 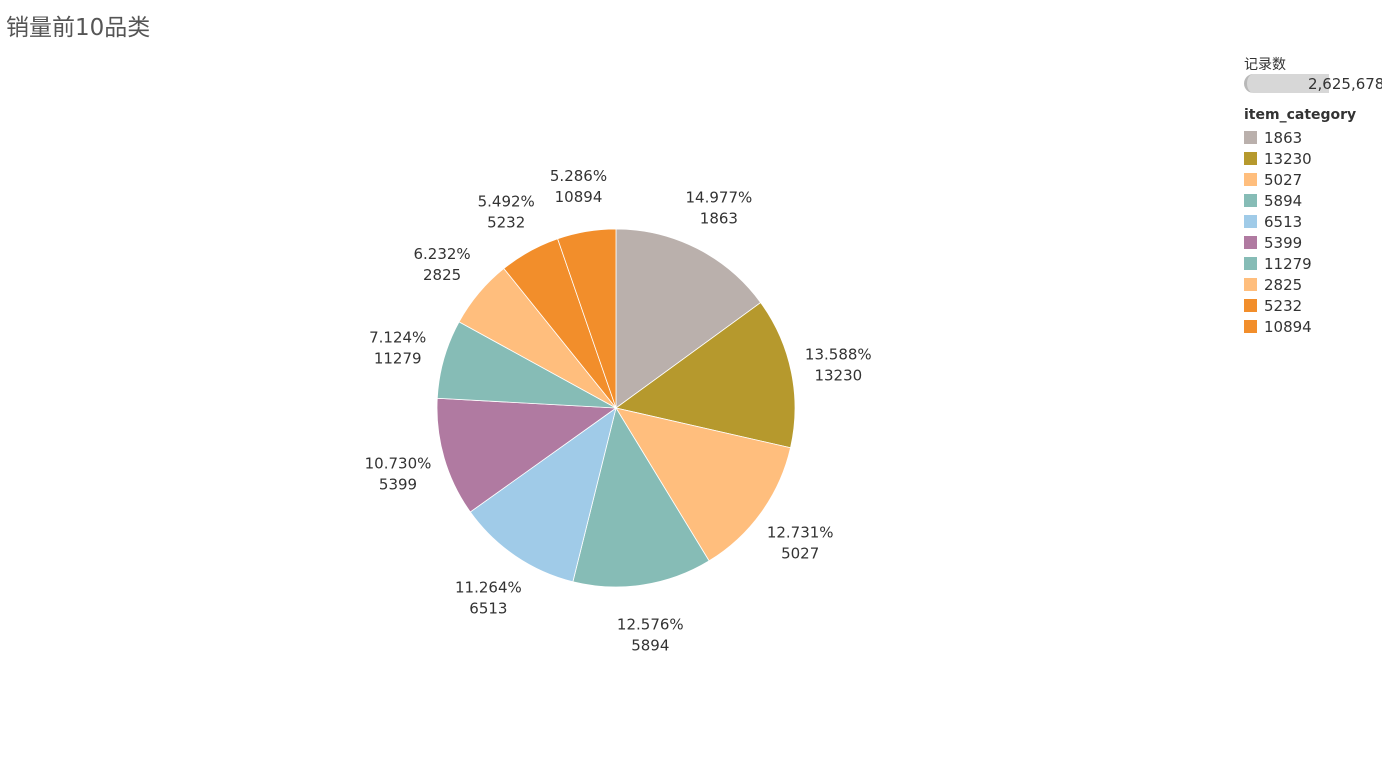 I want to click on slice-category-label: 11279, so click(x=398, y=359).